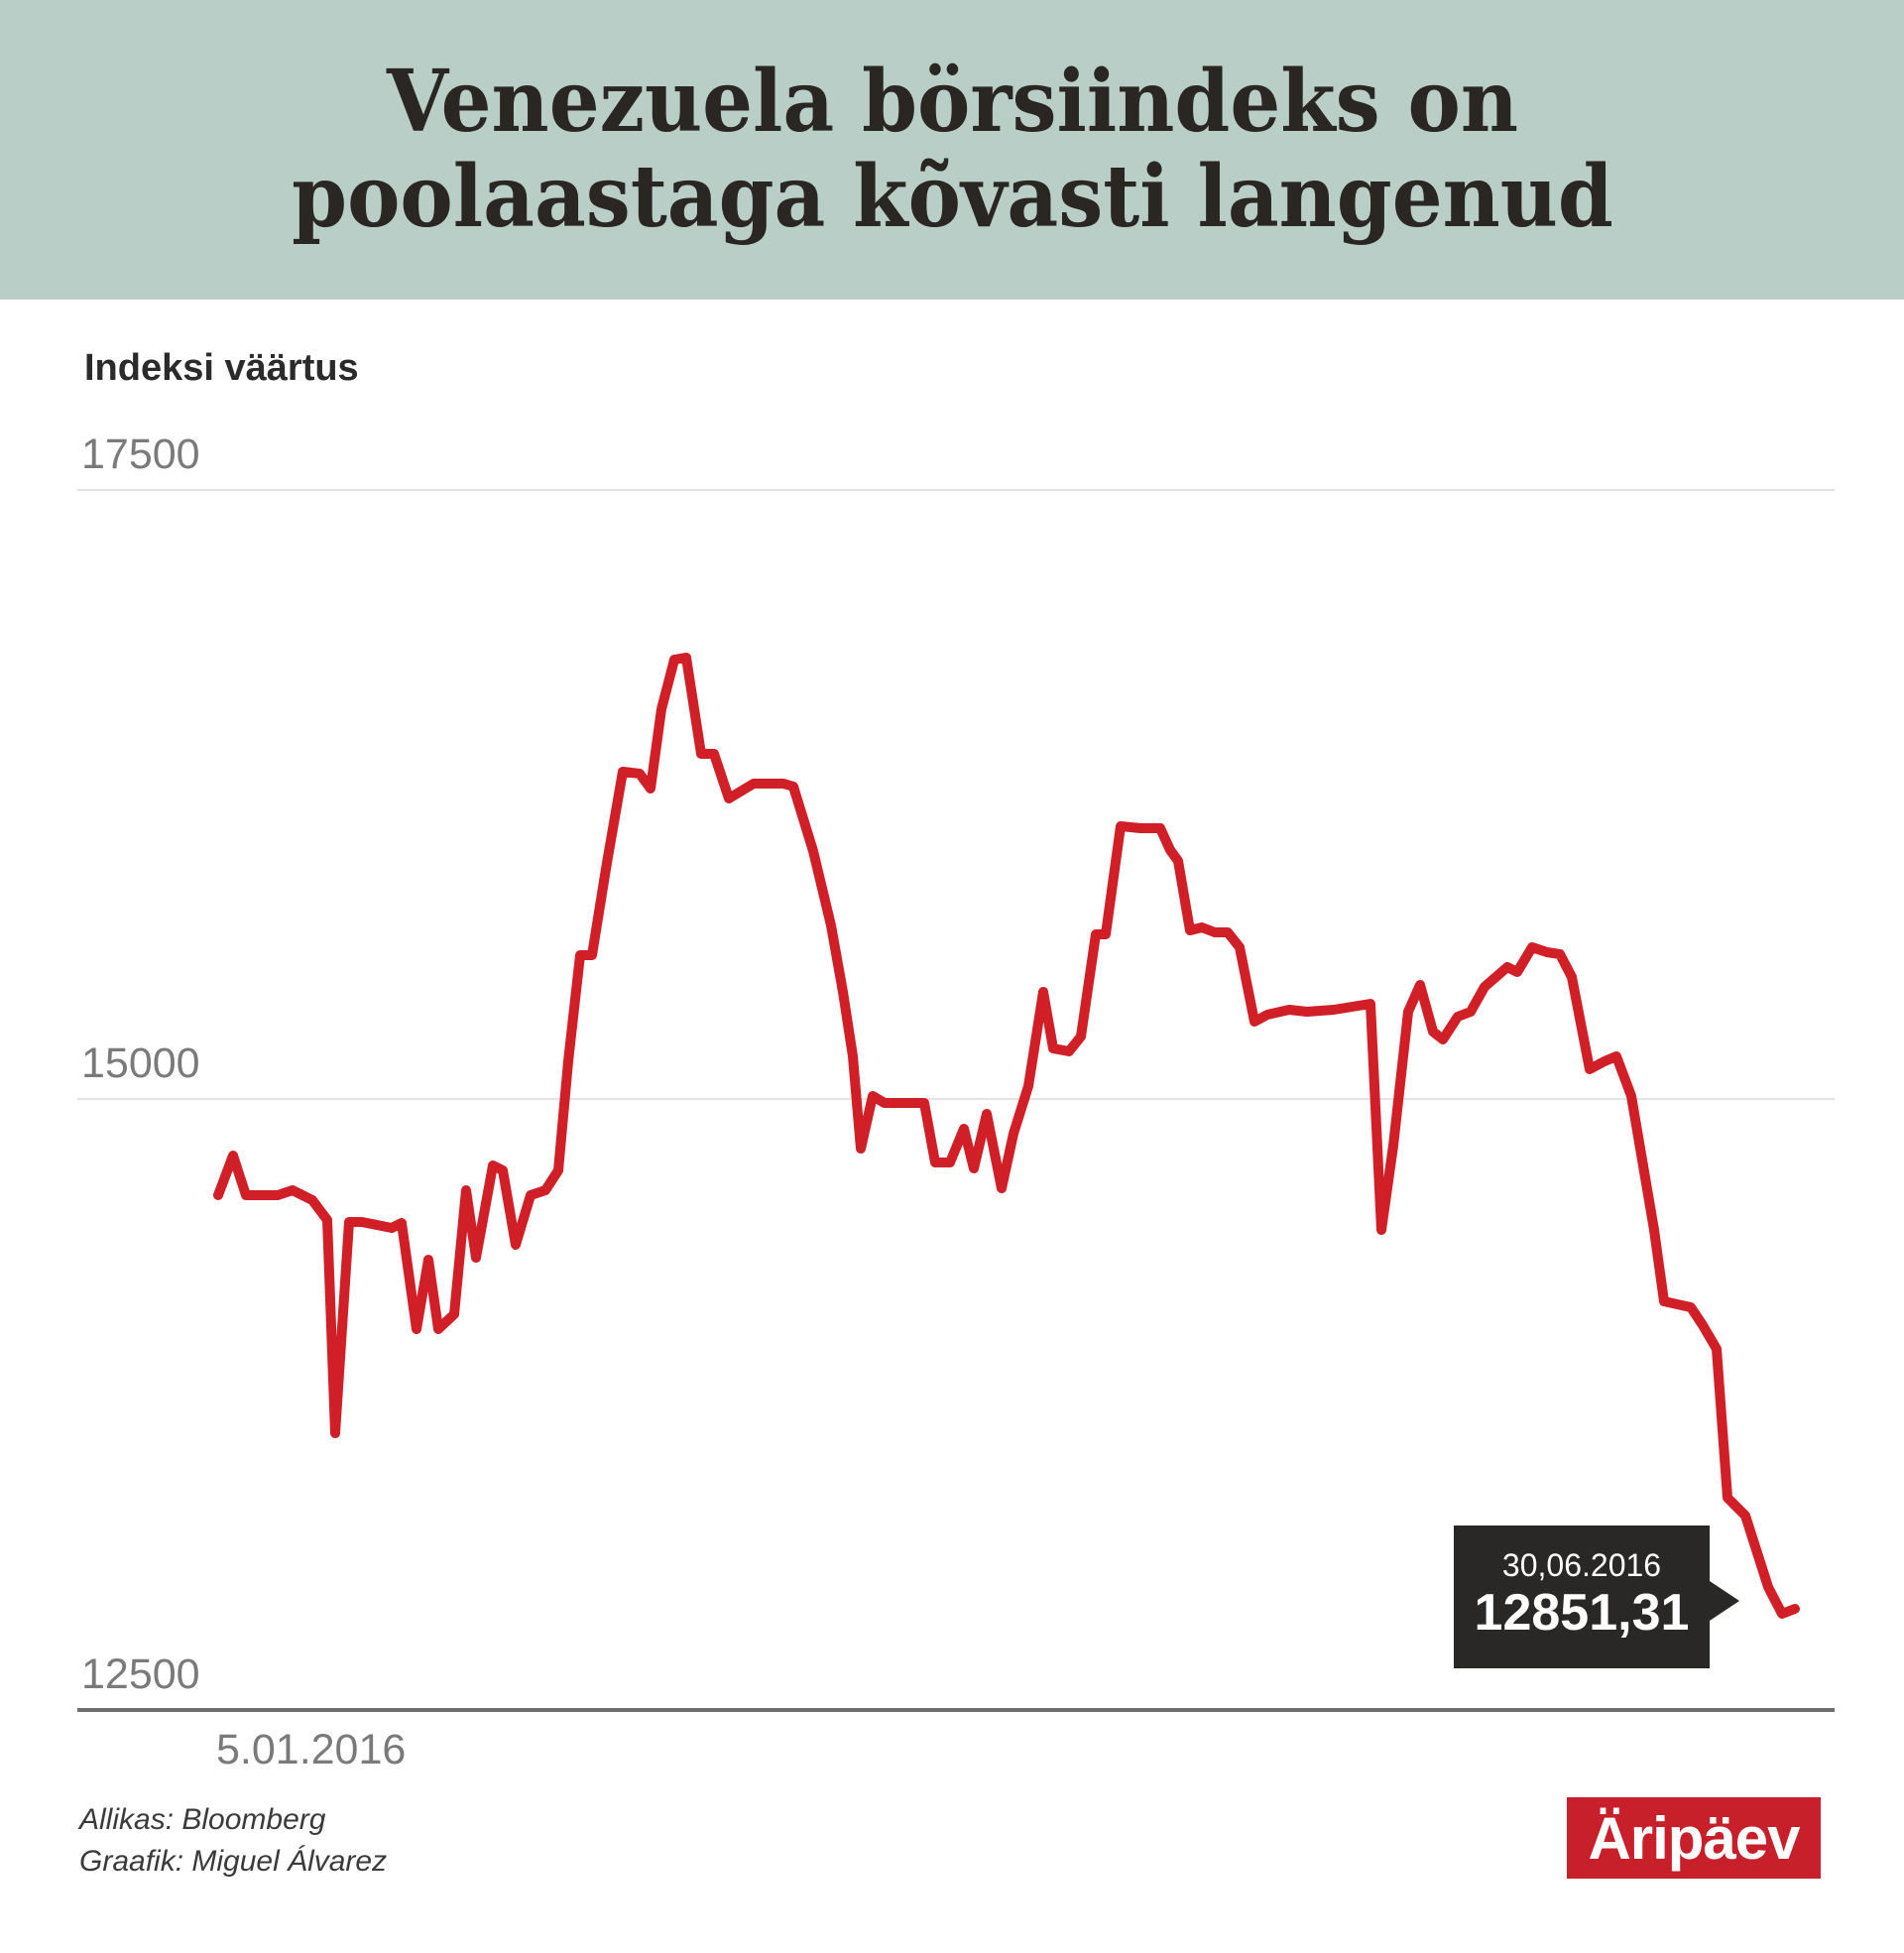  I want to click on tooltip-pointer-arrow, so click(1724, 1601).